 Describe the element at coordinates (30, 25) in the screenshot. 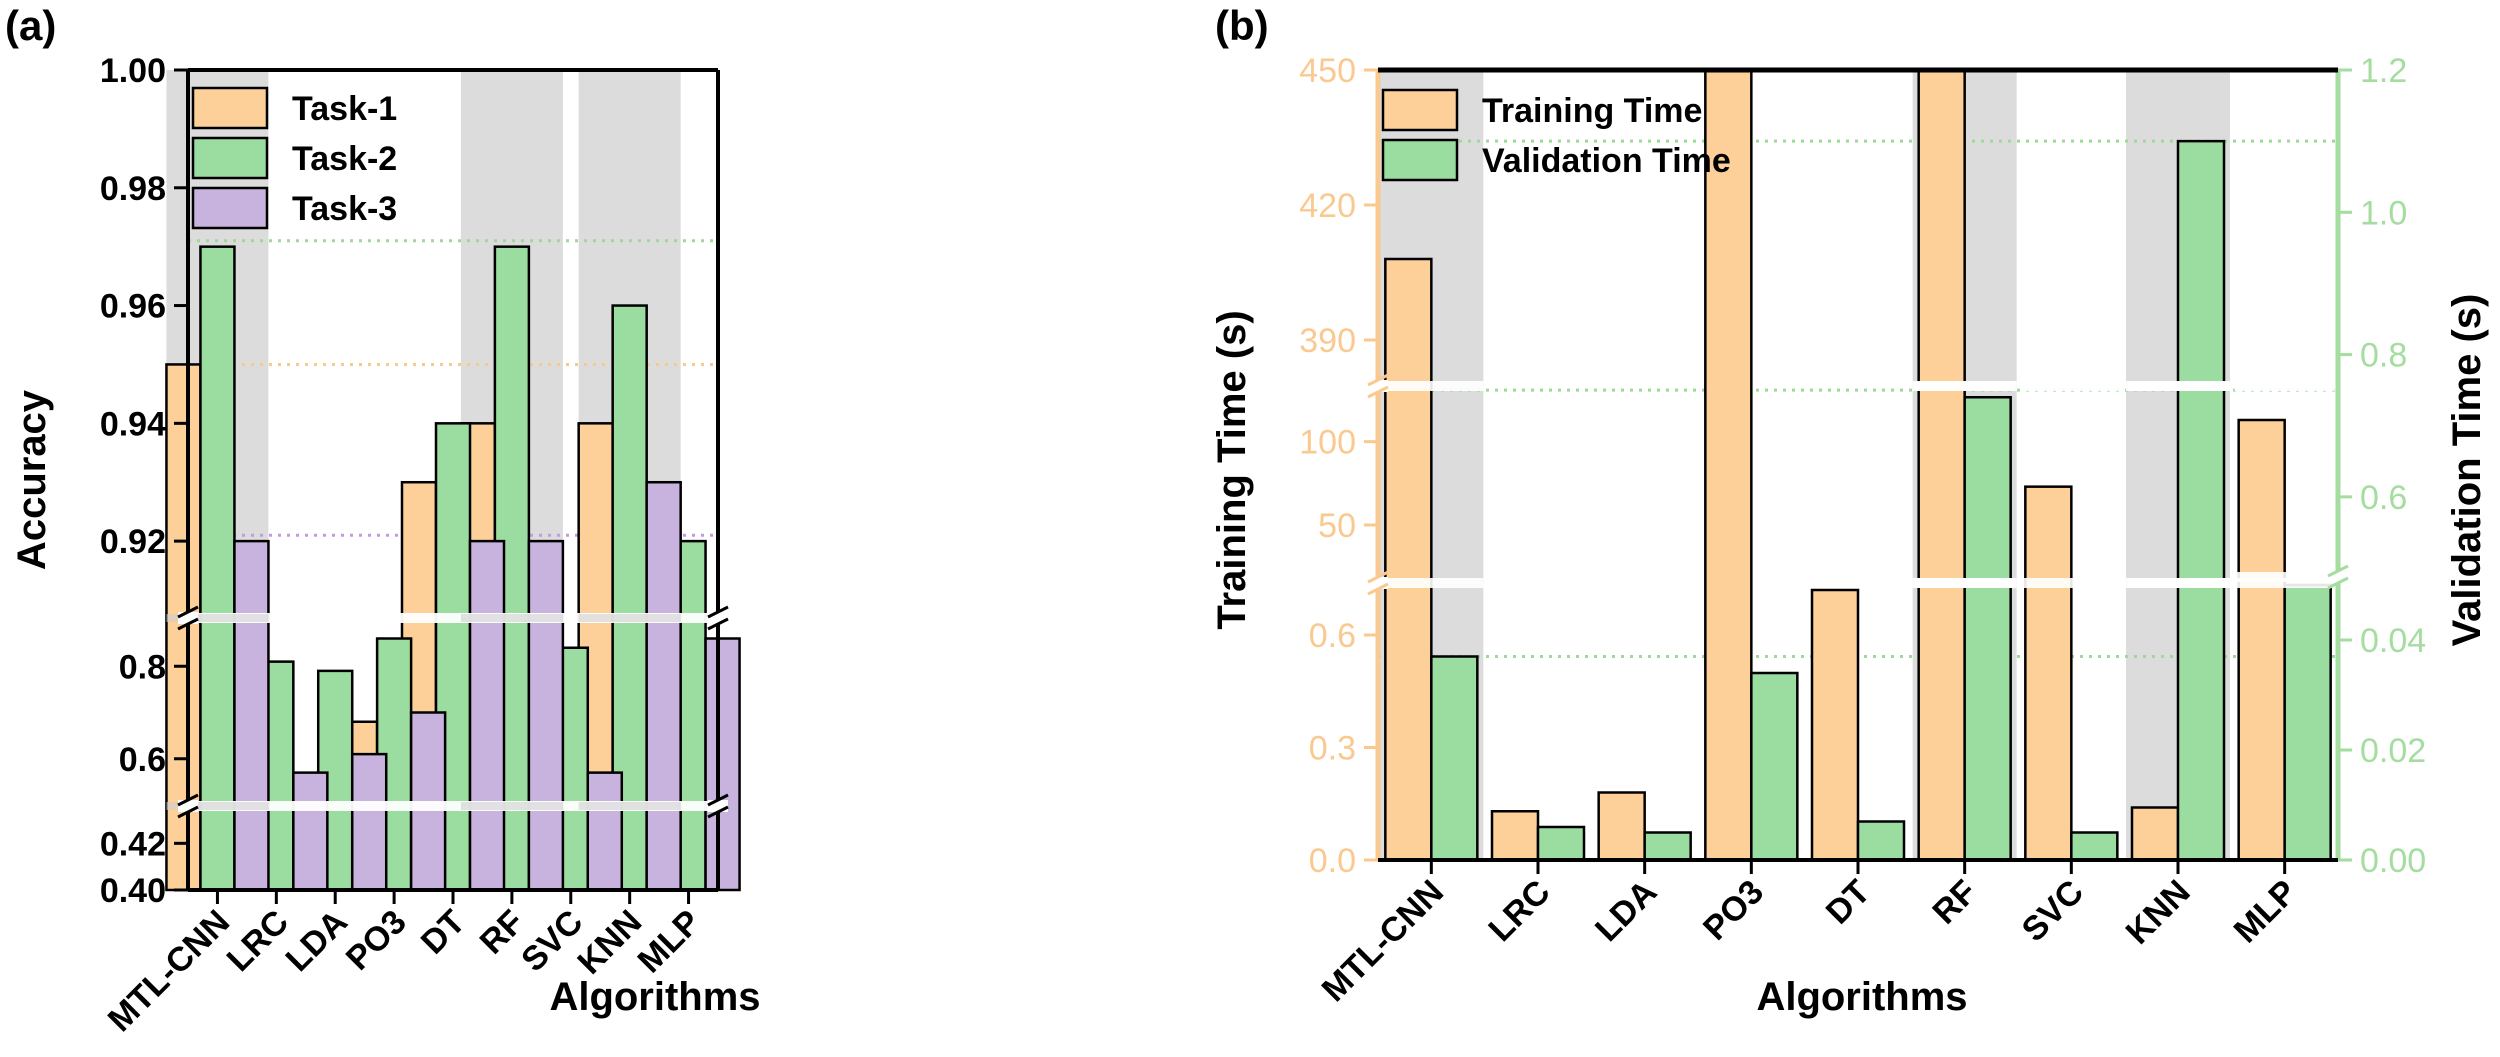

I see `panel-label-a: (a)` at that location.